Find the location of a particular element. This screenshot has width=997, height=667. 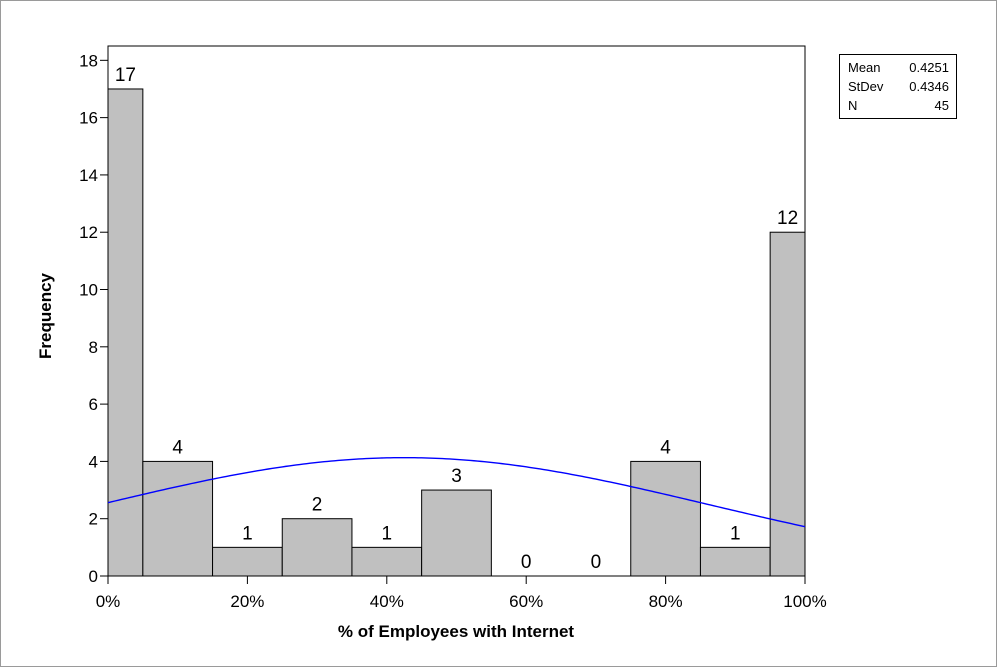

y-tick-label: 4 is located at coordinates (93, 461).